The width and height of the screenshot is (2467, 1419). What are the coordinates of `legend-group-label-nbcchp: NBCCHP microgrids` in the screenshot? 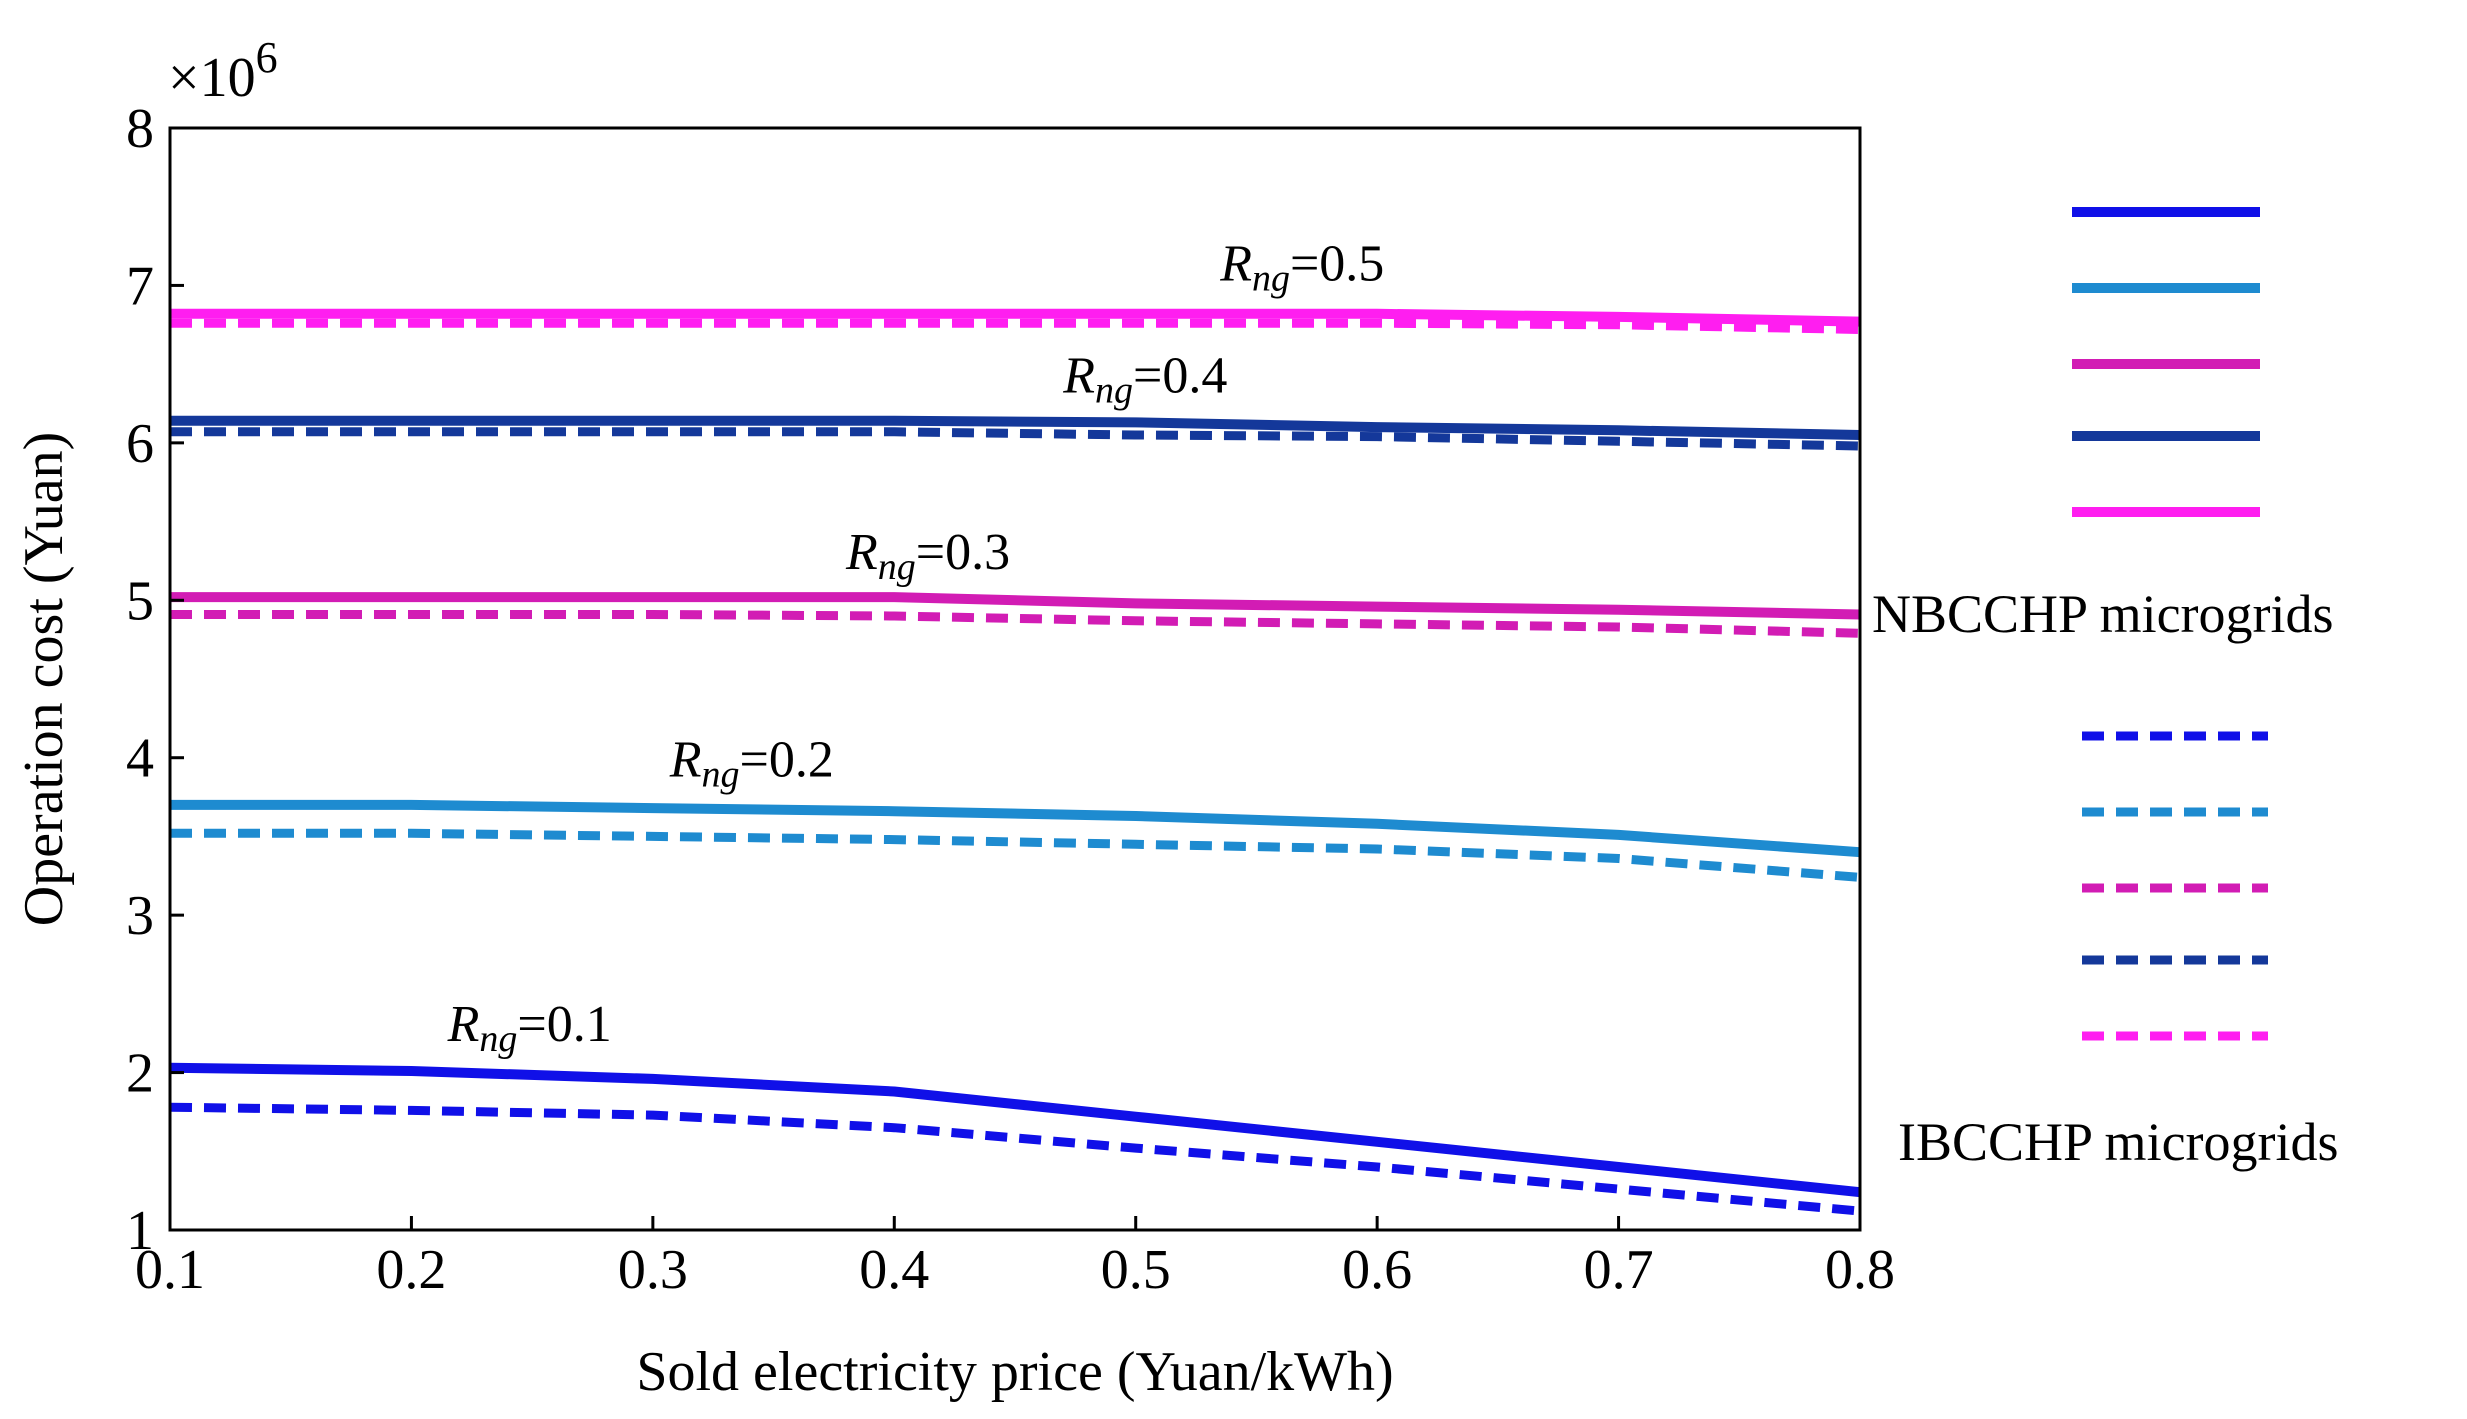 It's located at (2103, 614).